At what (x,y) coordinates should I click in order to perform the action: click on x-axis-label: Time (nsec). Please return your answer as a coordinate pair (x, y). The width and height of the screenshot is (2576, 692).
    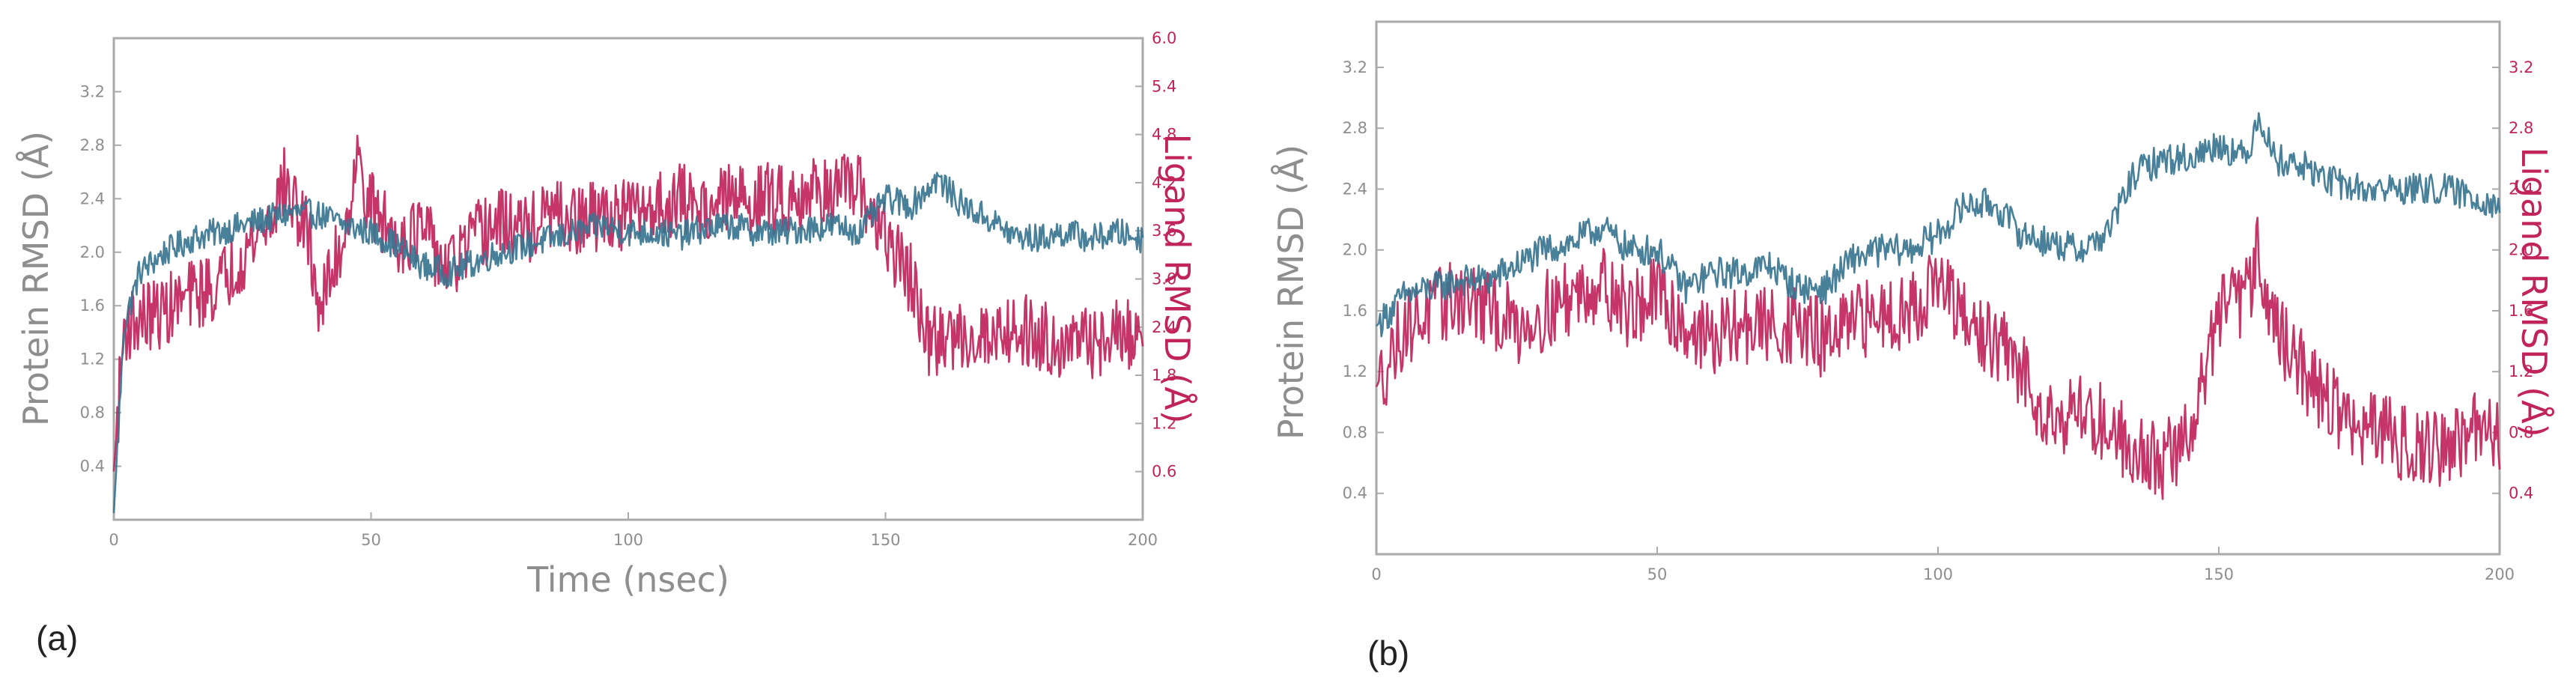
    Looking at the image, I should click on (627, 579).